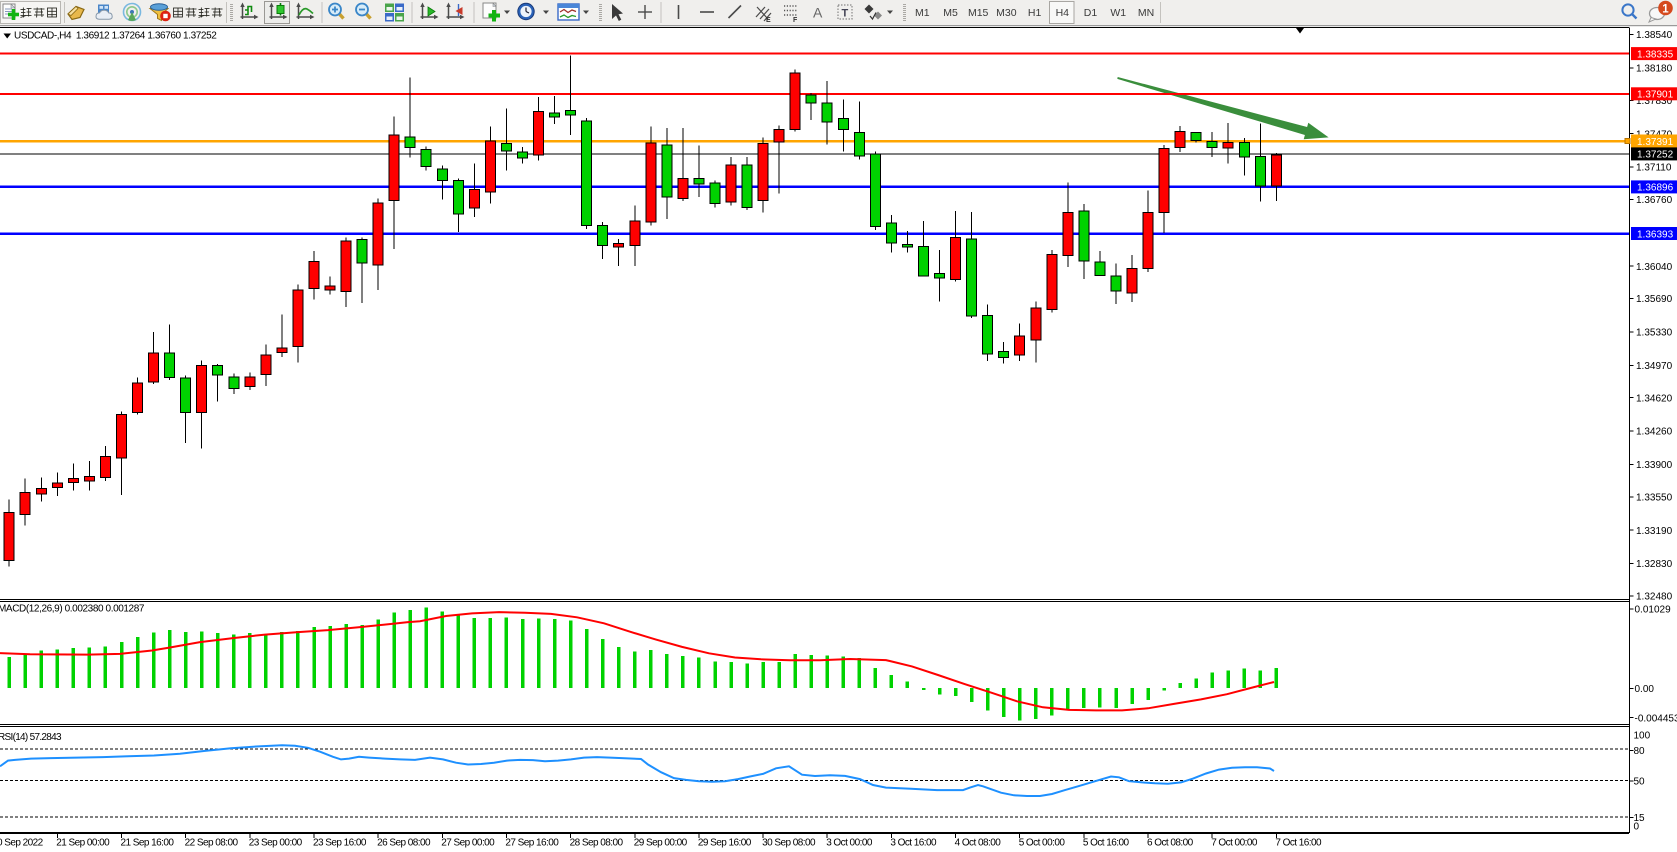 This screenshot has width=1677, height=852. What do you see at coordinates (1640, 782) in the screenshot?
I see `svg-text: 50` at bounding box center [1640, 782].